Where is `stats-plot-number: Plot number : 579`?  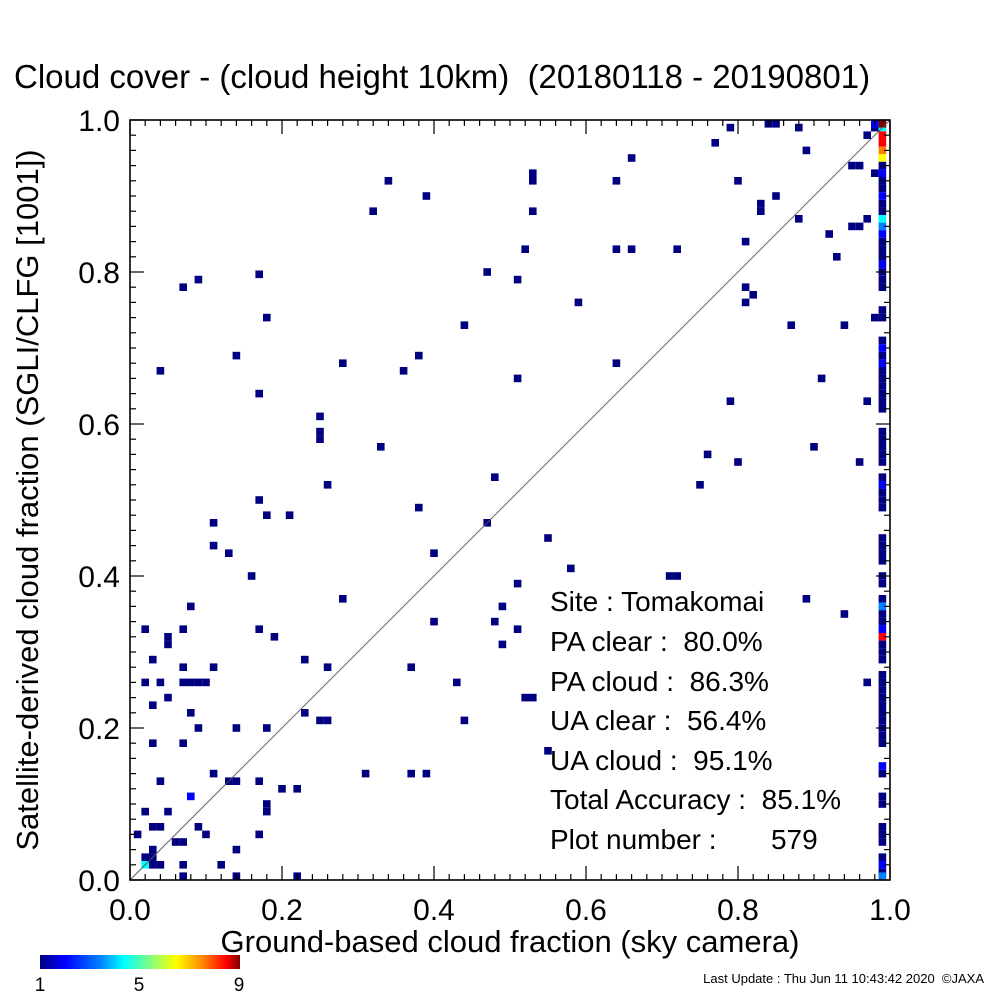 stats-plot-number: Plot number : 579 is located at coordinates (684, 839).